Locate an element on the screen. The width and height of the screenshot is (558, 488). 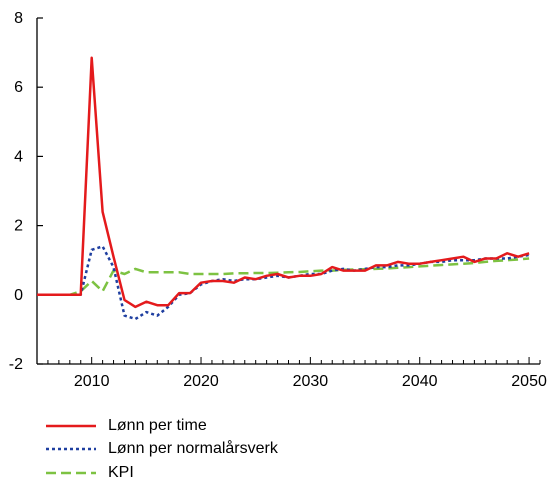
x-tick-label: 2010 is located at coordinates (92, 381).